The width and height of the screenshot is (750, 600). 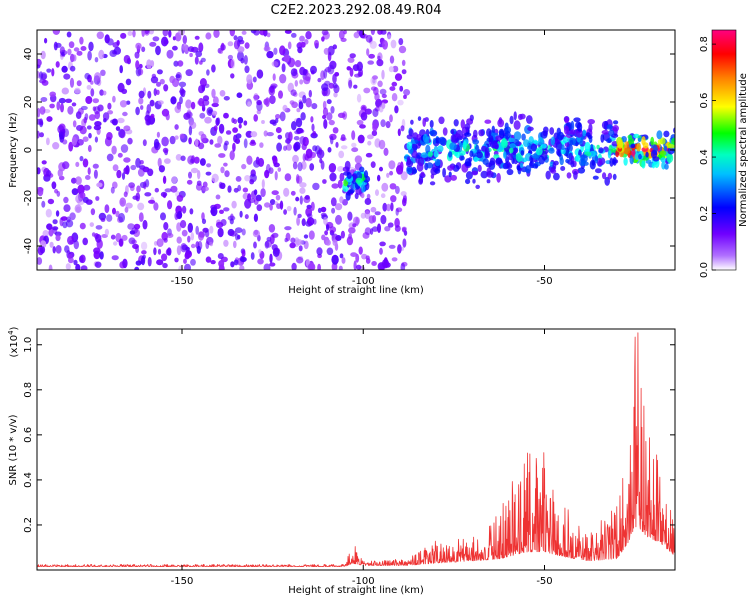 I want to click on spectrogram-y-tick-label: 40, so click(x=28, y=54).